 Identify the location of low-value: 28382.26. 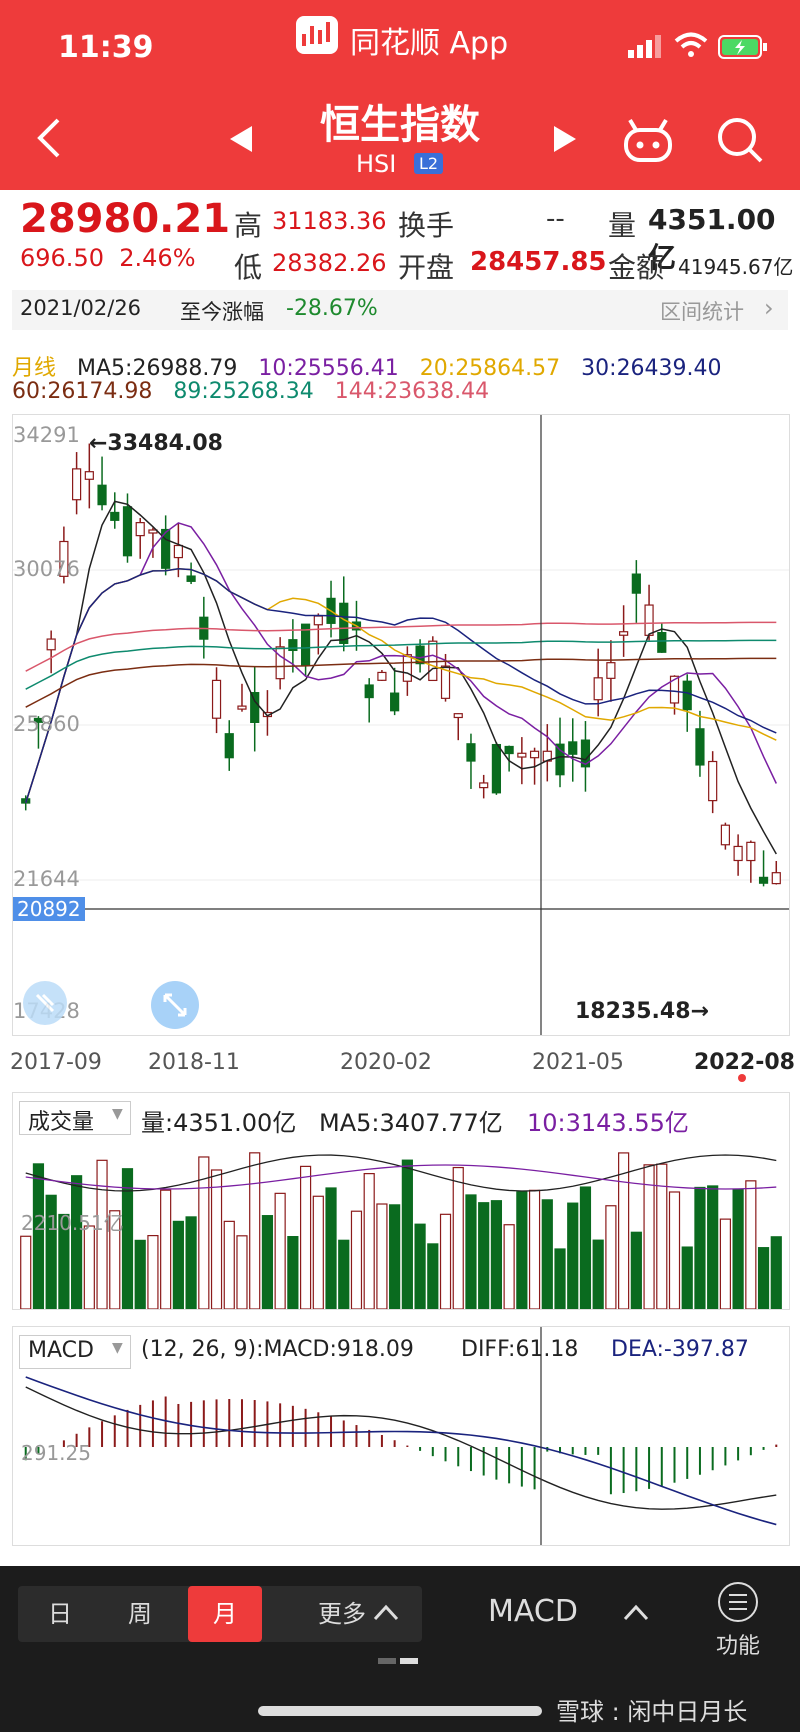
(329, 263).